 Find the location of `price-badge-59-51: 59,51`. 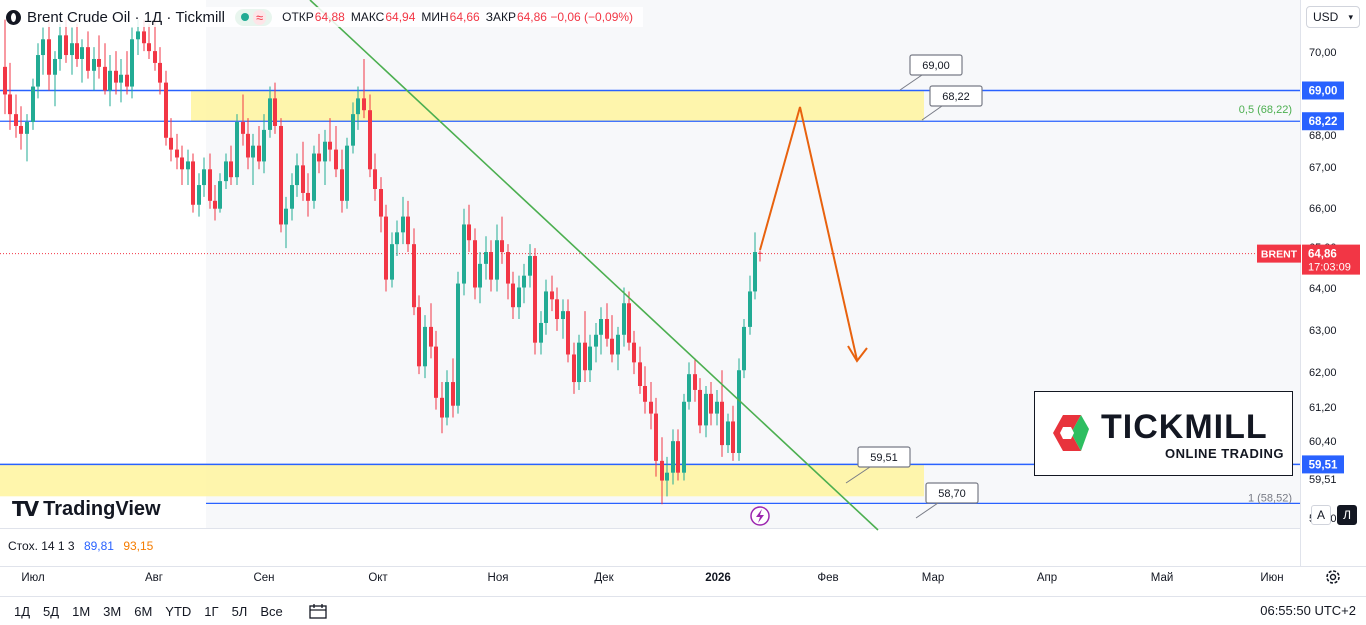

price-badge-59-51: 59,51 is located at coordinates (1323, 464).